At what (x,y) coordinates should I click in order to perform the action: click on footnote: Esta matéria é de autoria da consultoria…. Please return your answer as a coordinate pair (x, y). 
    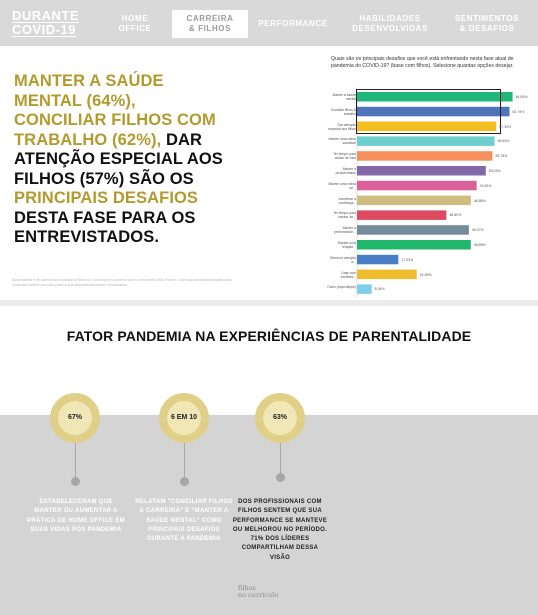
    Looking at the image, I should click on (122, 282).